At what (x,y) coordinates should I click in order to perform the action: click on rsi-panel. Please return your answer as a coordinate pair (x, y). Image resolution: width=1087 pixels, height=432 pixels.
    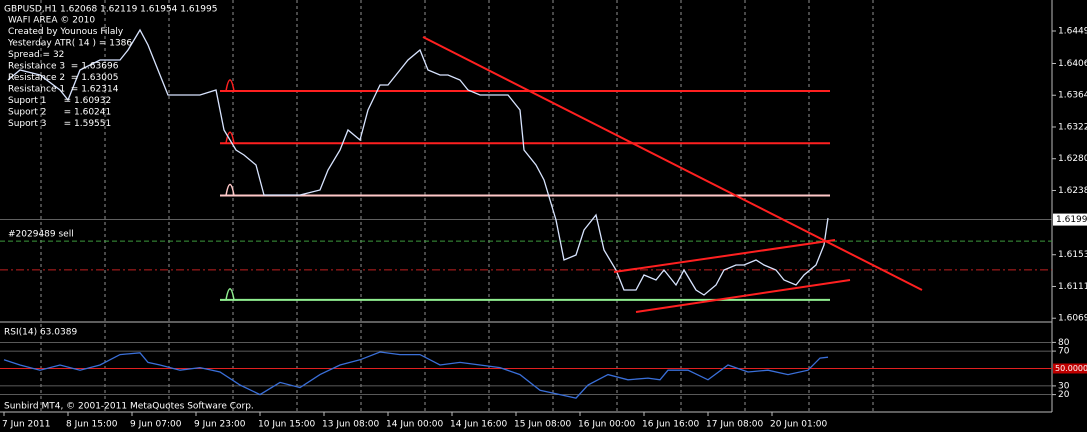
    Looking at the image, I should click on (526, 370).